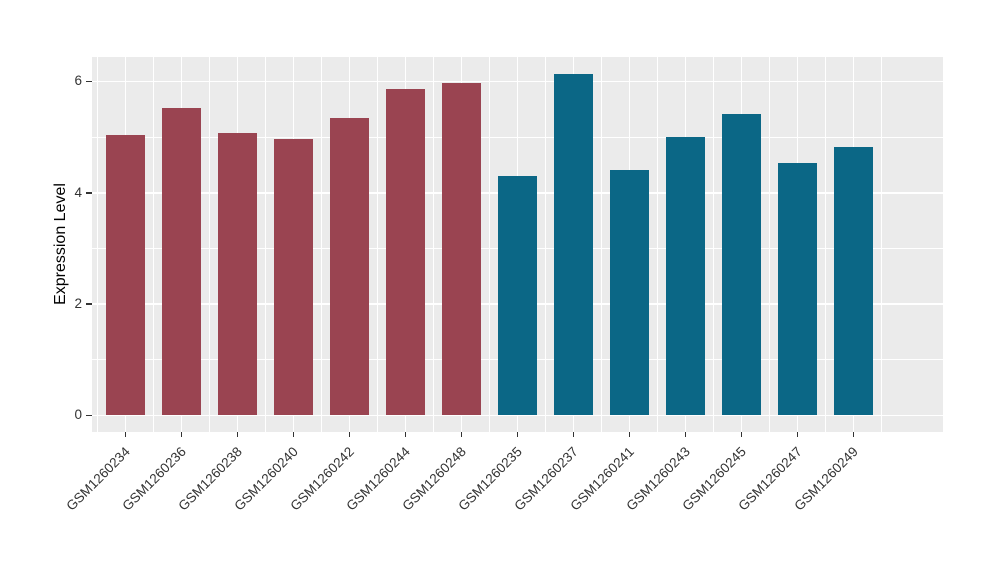 The width and height of the screenshot is (1000, 580). I want to click on bar-GSM1260244, so click(405, 252).